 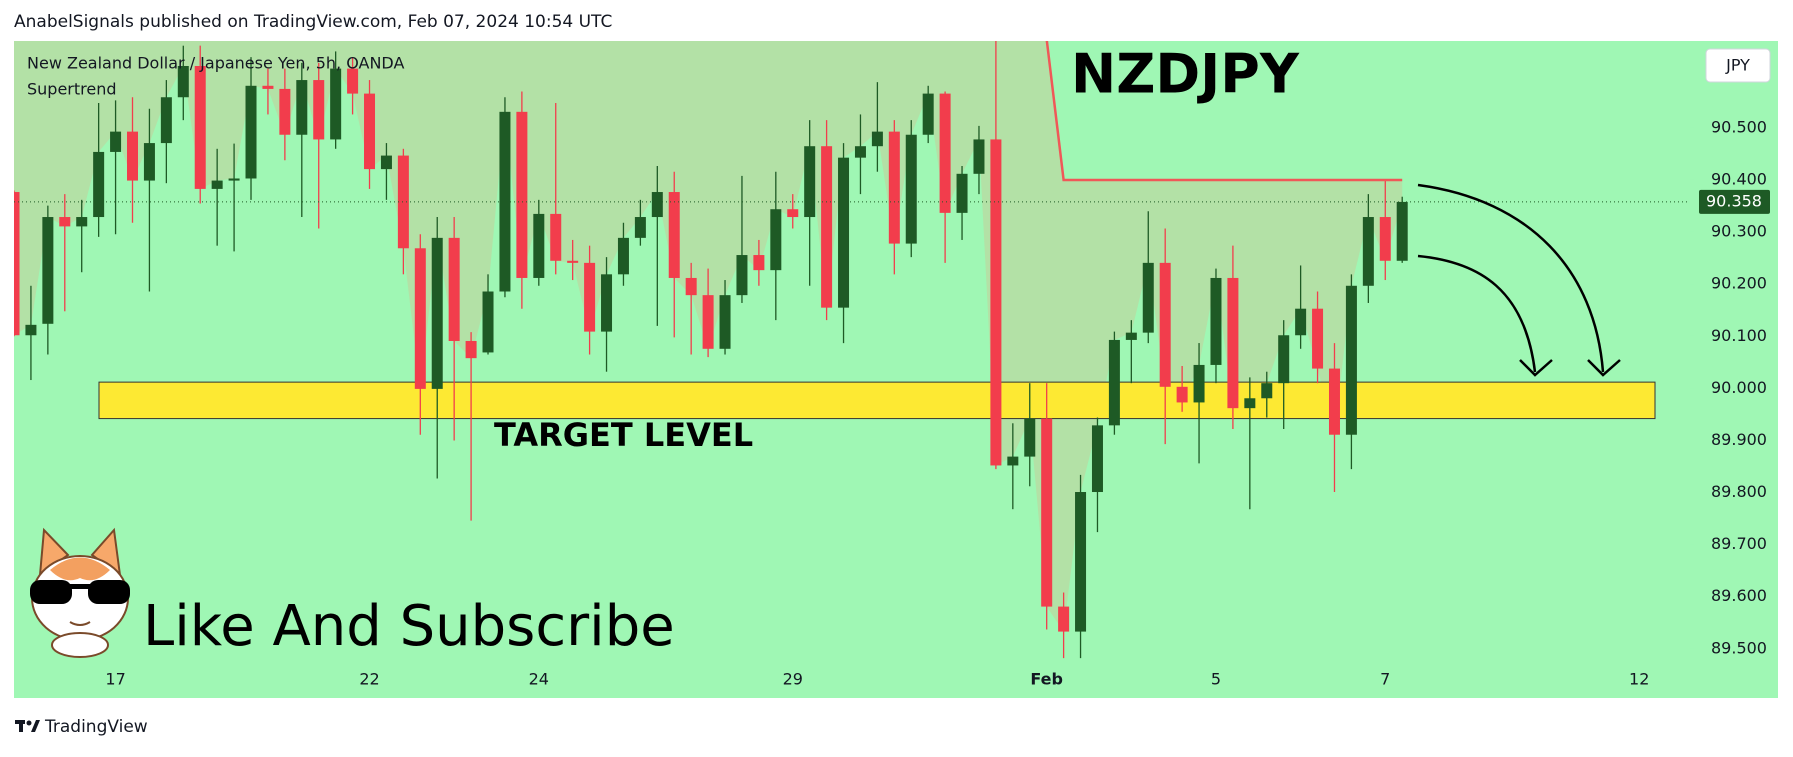 What do you see at coordinates (1739, 335) in the screenshot?
I see `y-tick-label: 90.100` at bounding box center [1739, 335].